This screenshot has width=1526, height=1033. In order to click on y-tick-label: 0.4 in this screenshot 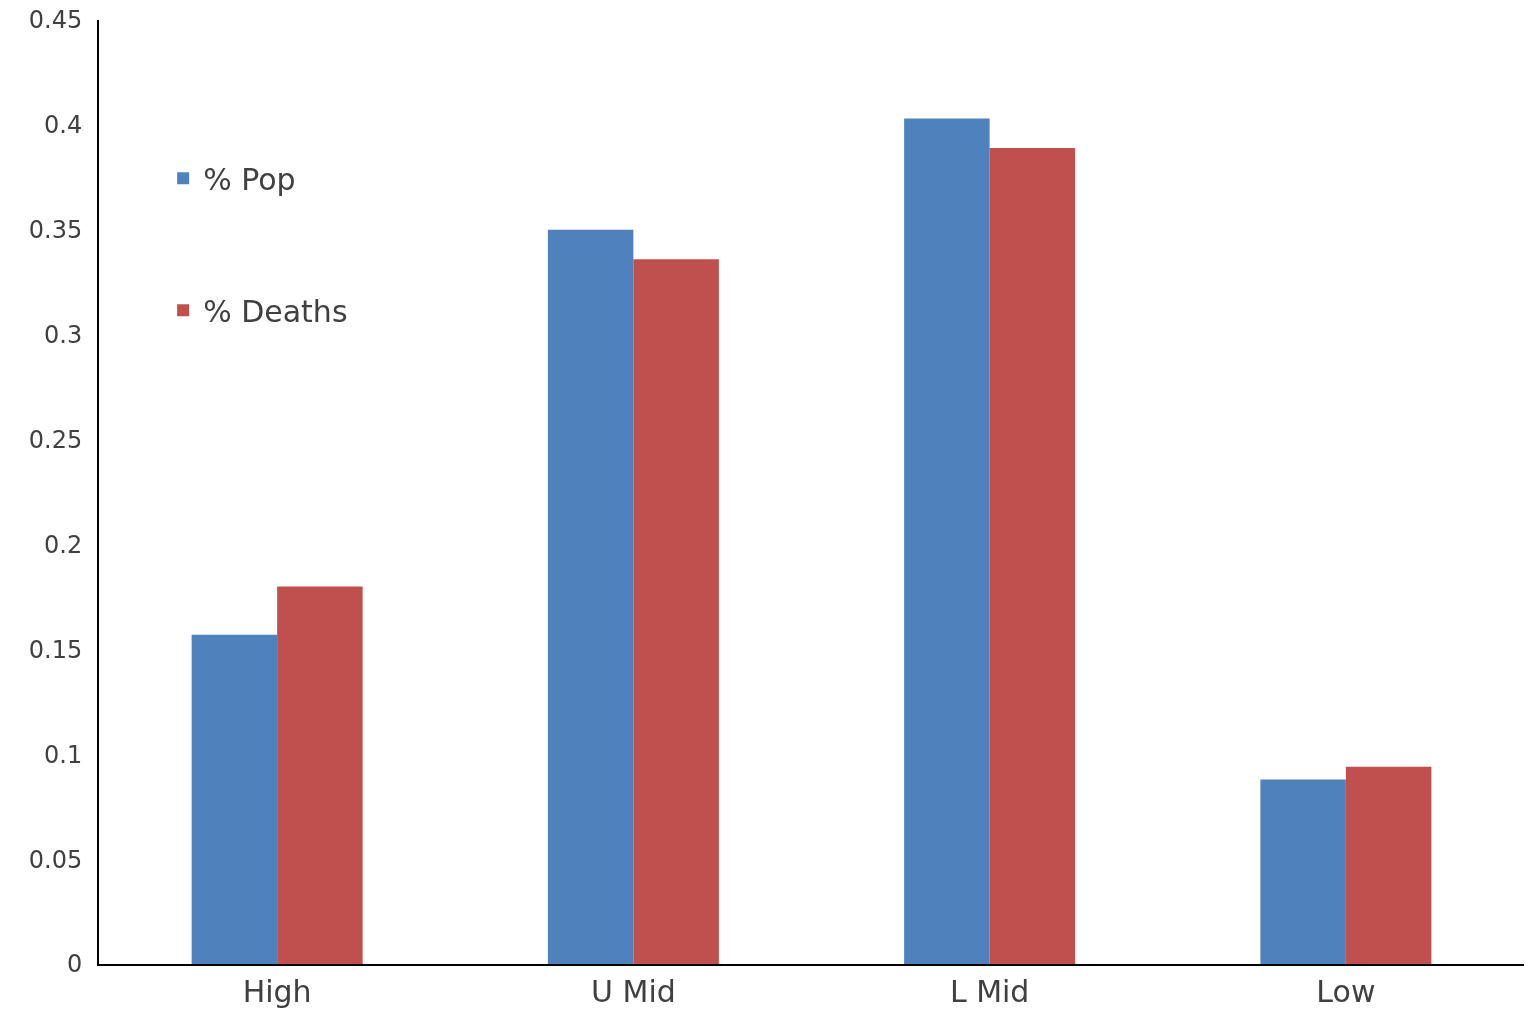, I will do `click(63, 125)`.